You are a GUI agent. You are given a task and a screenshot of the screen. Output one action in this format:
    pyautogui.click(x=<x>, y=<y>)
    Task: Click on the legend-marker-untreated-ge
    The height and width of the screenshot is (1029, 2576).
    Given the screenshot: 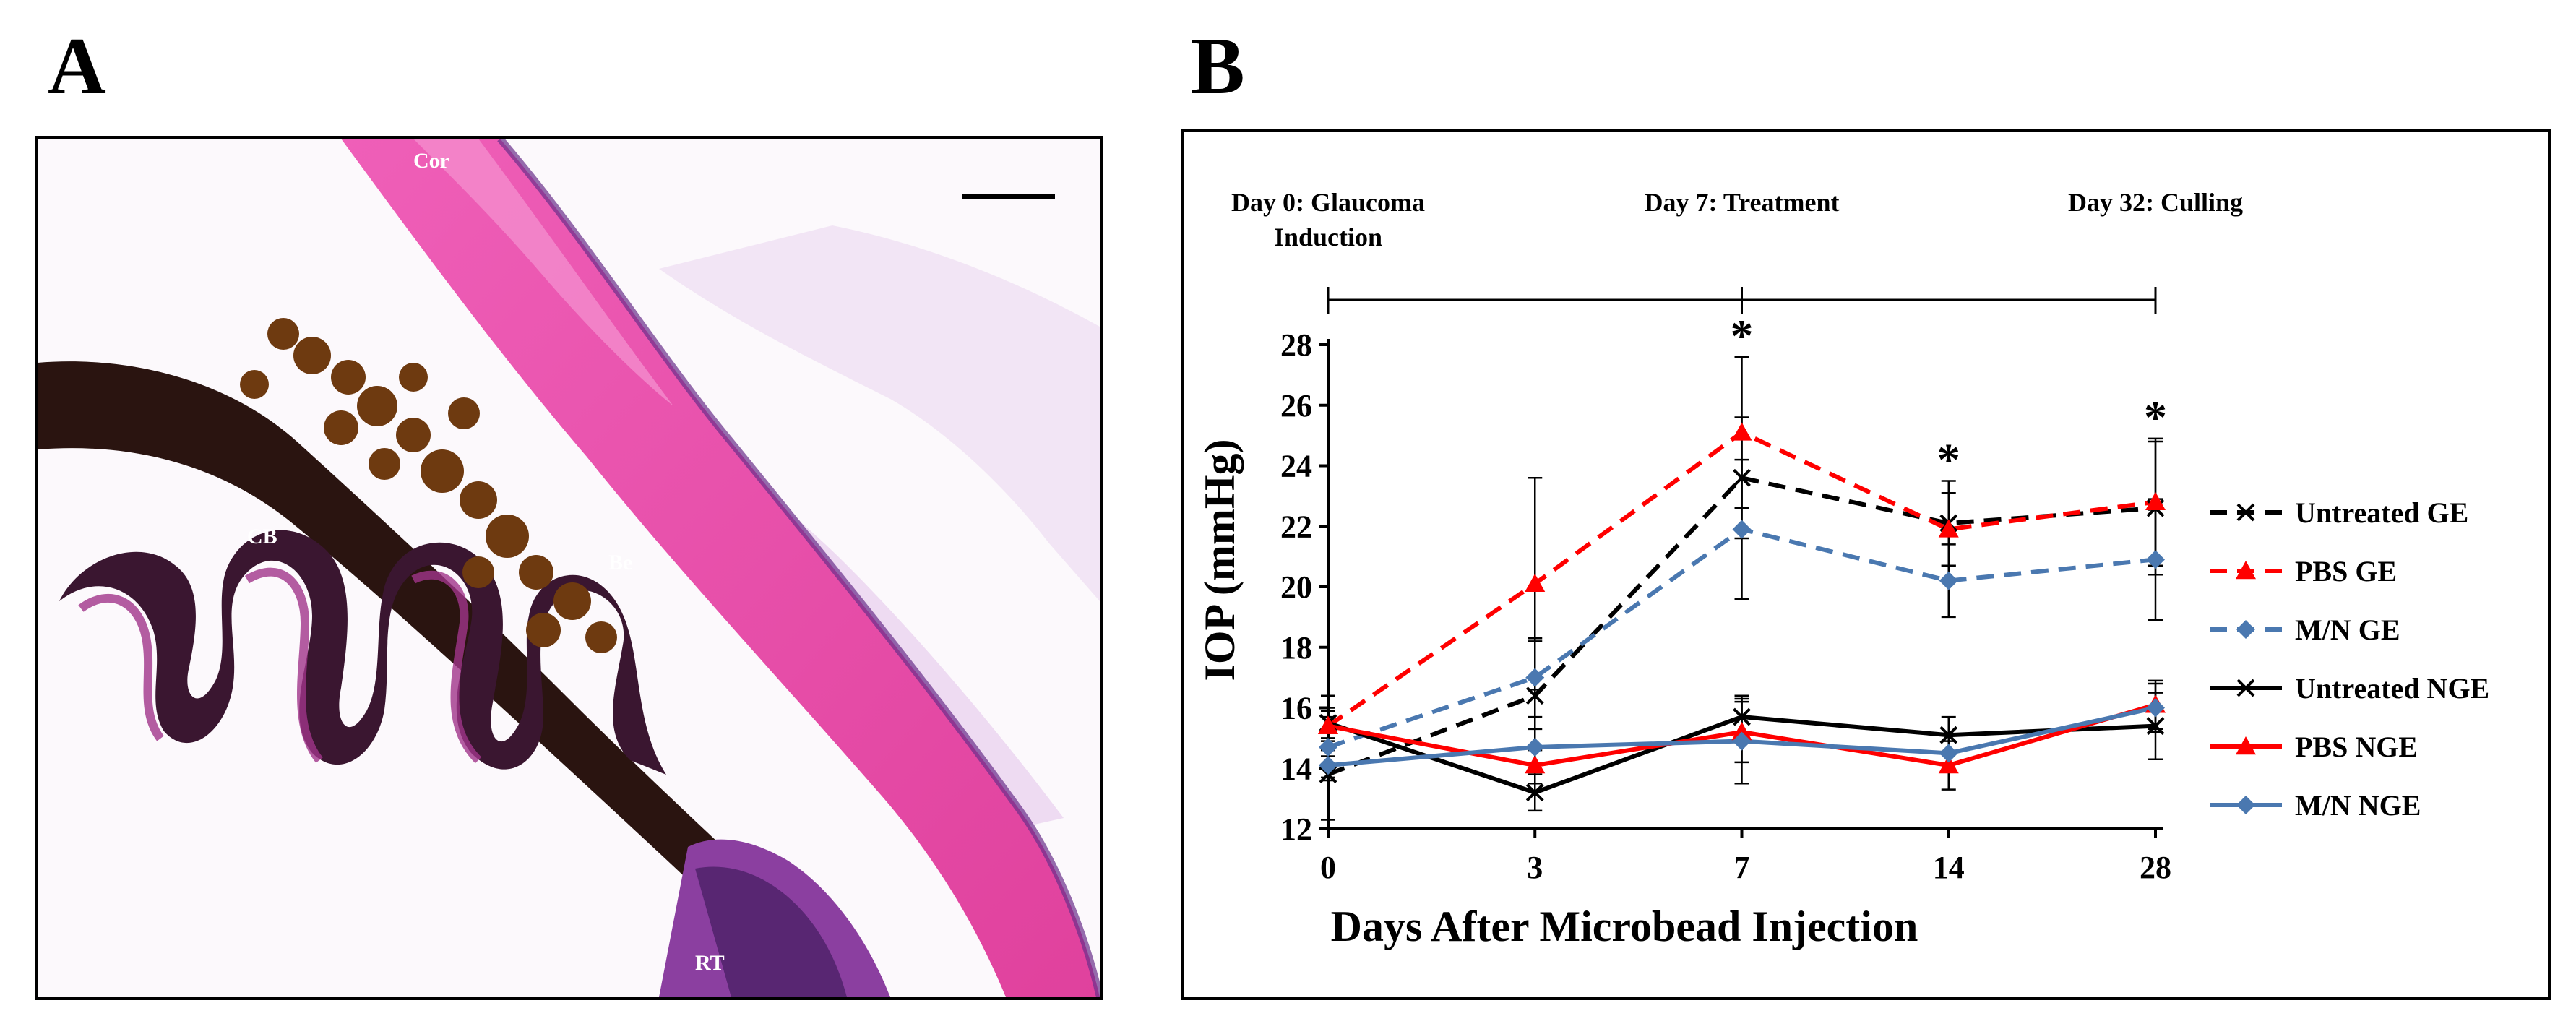 What is the action you would take?
    pyautogui.click(x=2245, y=513)
    